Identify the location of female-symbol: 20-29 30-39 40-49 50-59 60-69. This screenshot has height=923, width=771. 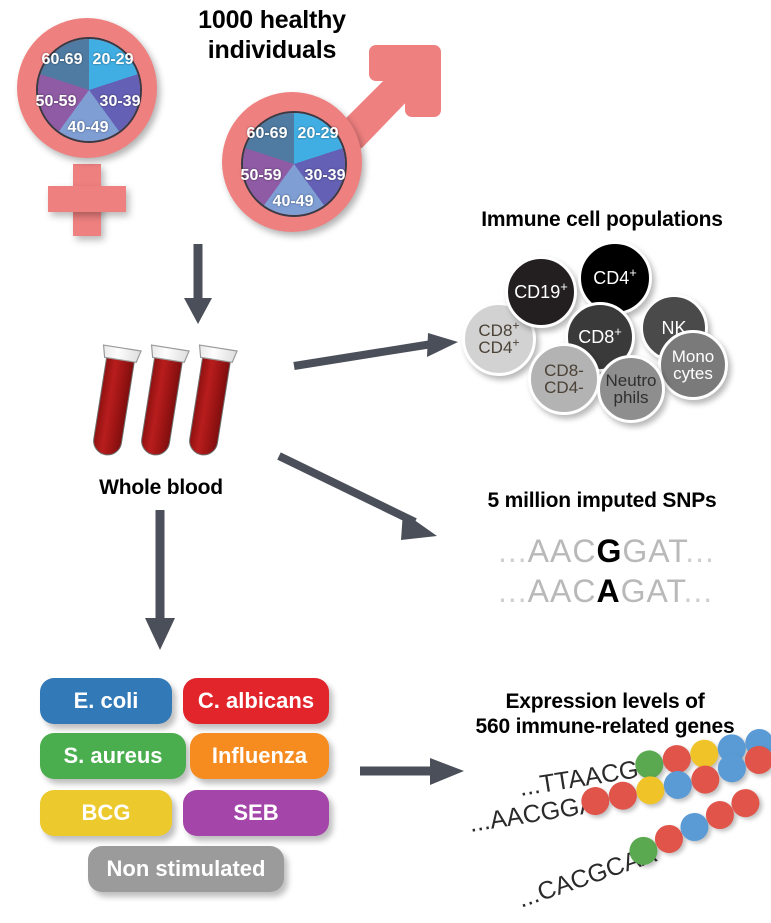
(100, 120).